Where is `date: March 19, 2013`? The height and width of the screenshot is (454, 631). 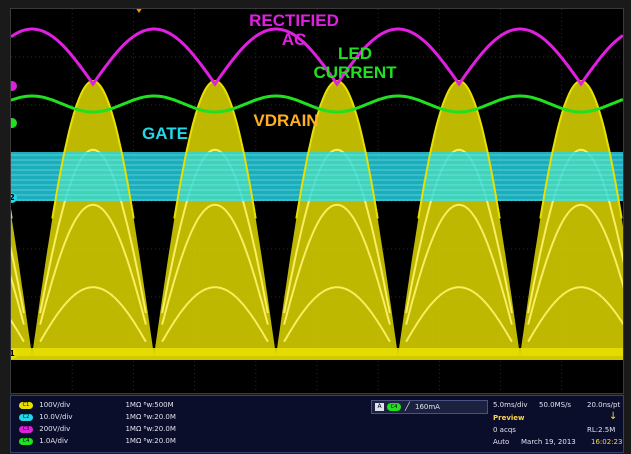
date: March 19, 2013 is located at coordinates (548, 442).